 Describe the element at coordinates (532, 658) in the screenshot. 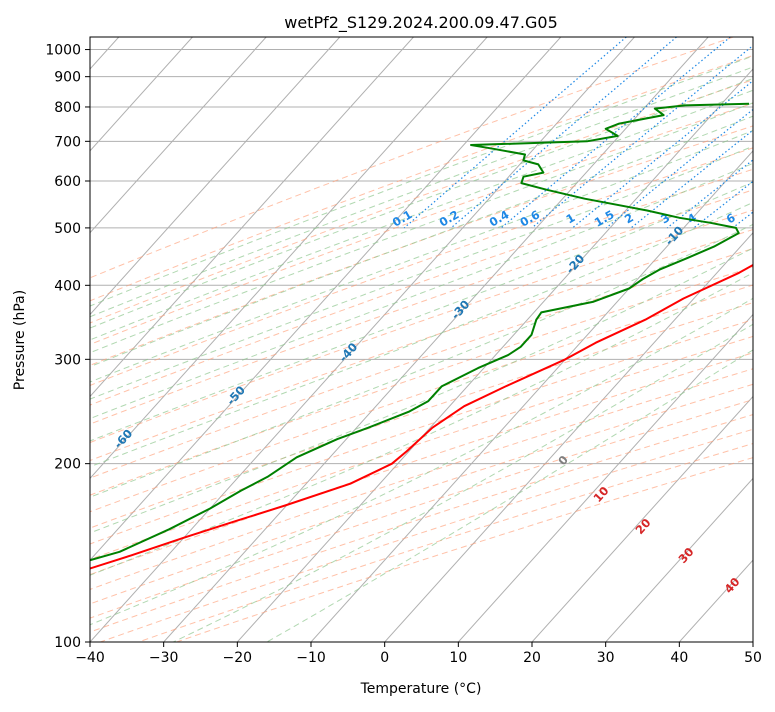

I see `x-tick-label: 20` at that location.